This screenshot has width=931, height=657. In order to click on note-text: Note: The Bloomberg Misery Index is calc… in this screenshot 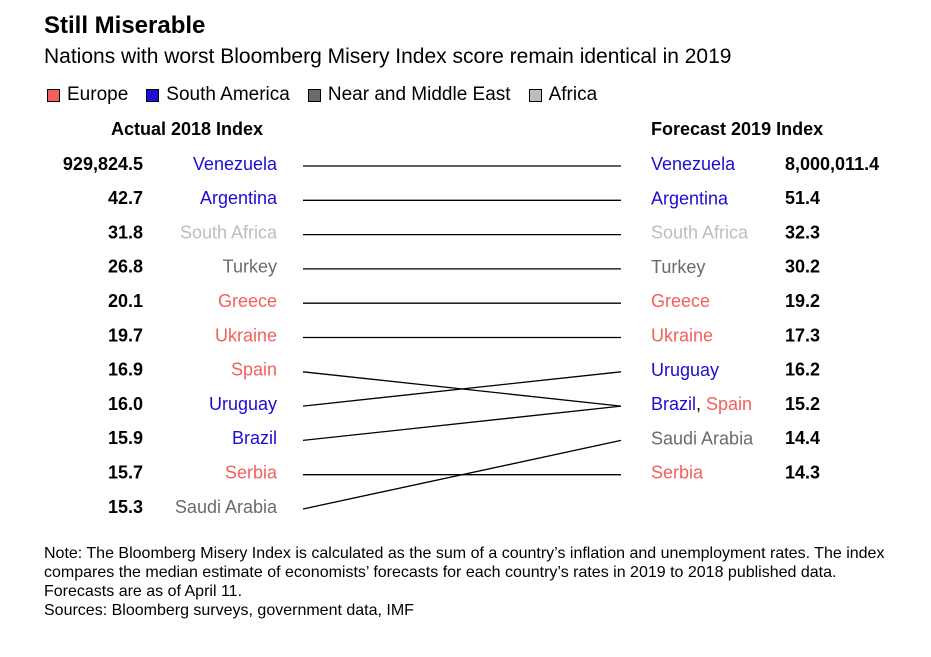, I will do `click(464, 572)`.